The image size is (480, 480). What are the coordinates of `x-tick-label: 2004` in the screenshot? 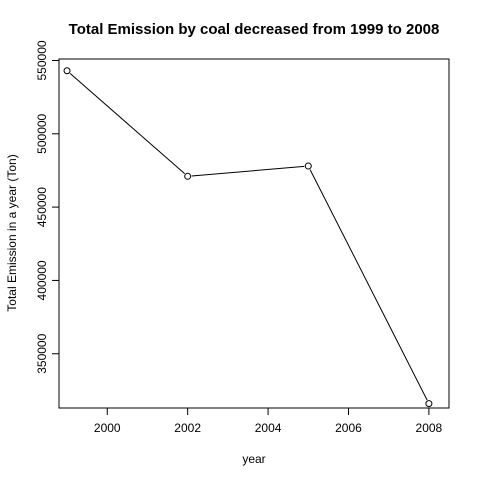 It's located at (268, 428).